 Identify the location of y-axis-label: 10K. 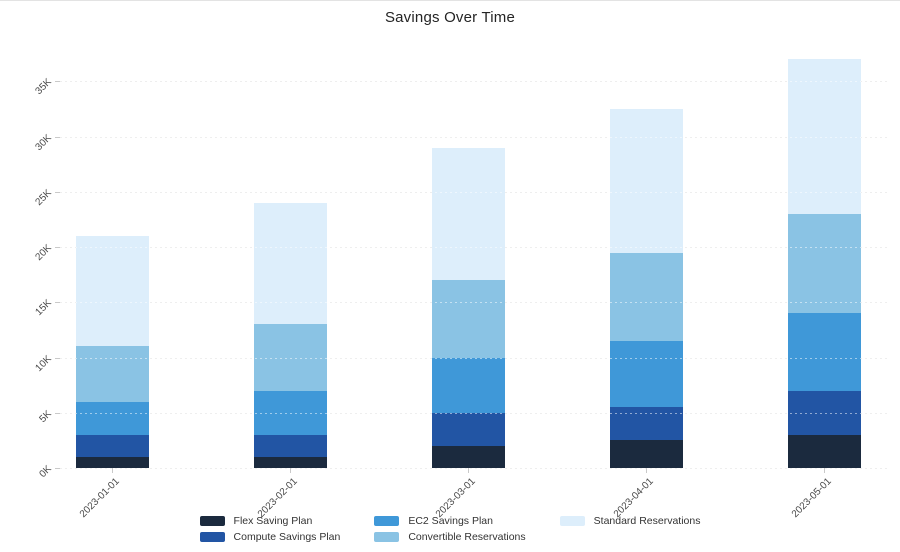
(43, 363).